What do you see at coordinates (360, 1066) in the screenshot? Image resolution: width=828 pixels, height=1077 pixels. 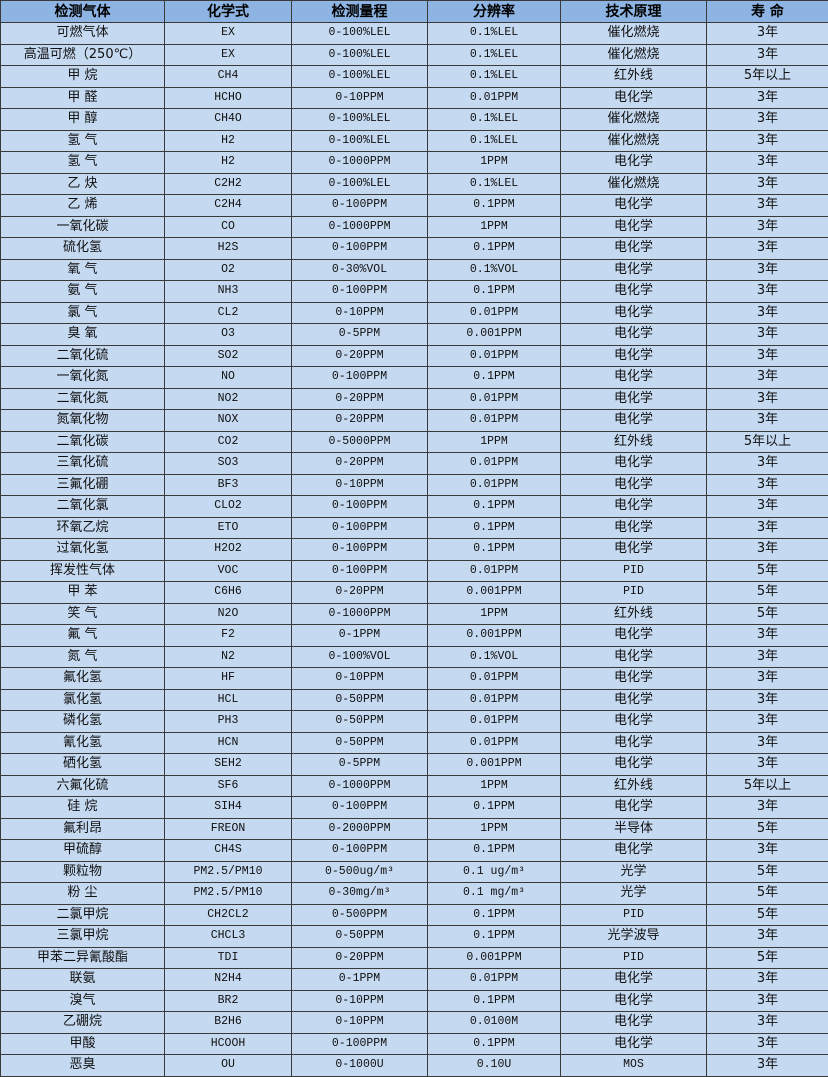 I see `cell-range: 0-1000U` at bounding box center [360, 1066].